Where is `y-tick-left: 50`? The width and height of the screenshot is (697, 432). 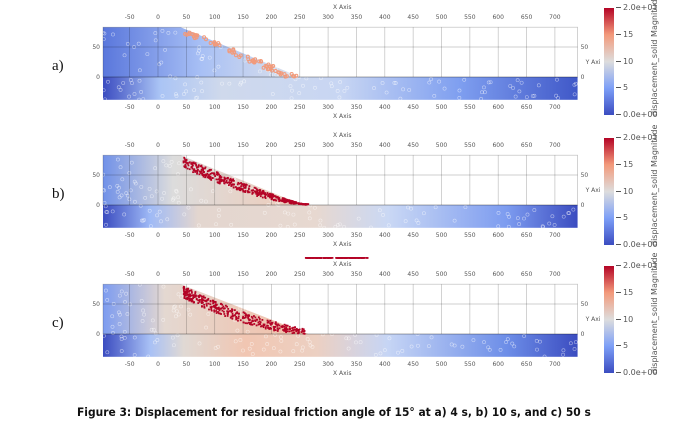
y-tick-left: 50 is located at coordinates (96, 175).